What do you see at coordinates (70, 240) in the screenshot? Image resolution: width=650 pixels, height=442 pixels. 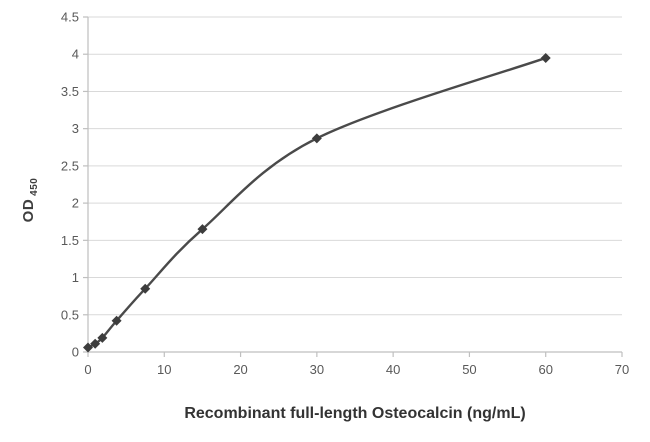 I see `y-tick-label: 1.5` at bounding box center [70, 240].